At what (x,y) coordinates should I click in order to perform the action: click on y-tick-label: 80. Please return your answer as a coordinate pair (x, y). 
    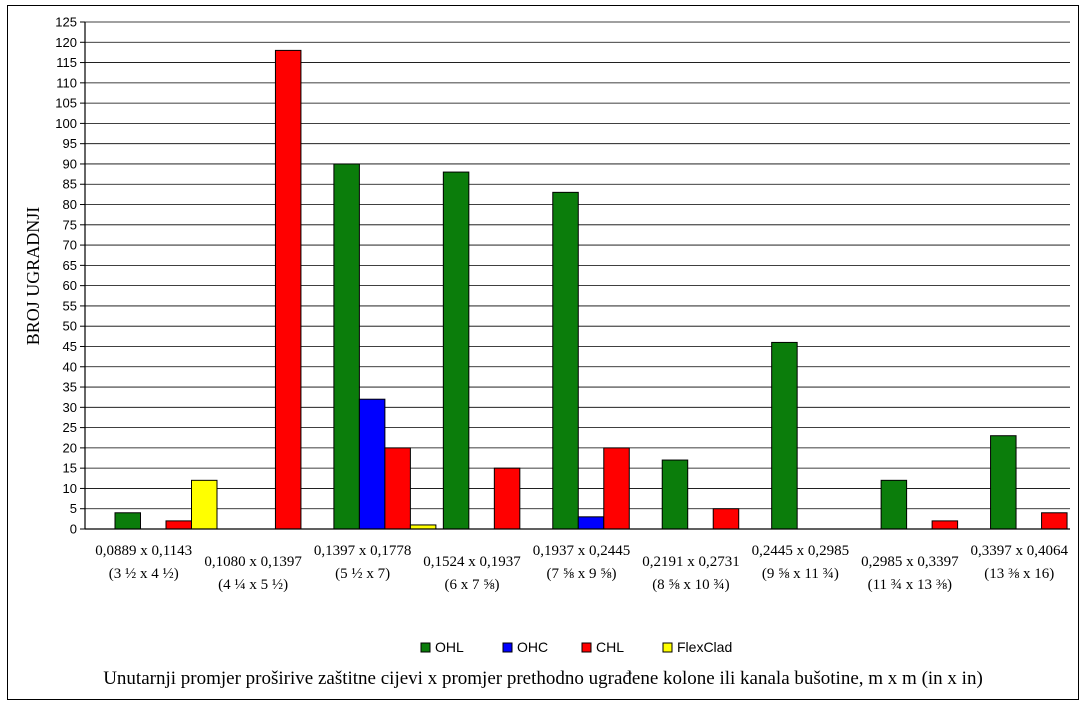
    Looking at the image, I should click on (70, 204).